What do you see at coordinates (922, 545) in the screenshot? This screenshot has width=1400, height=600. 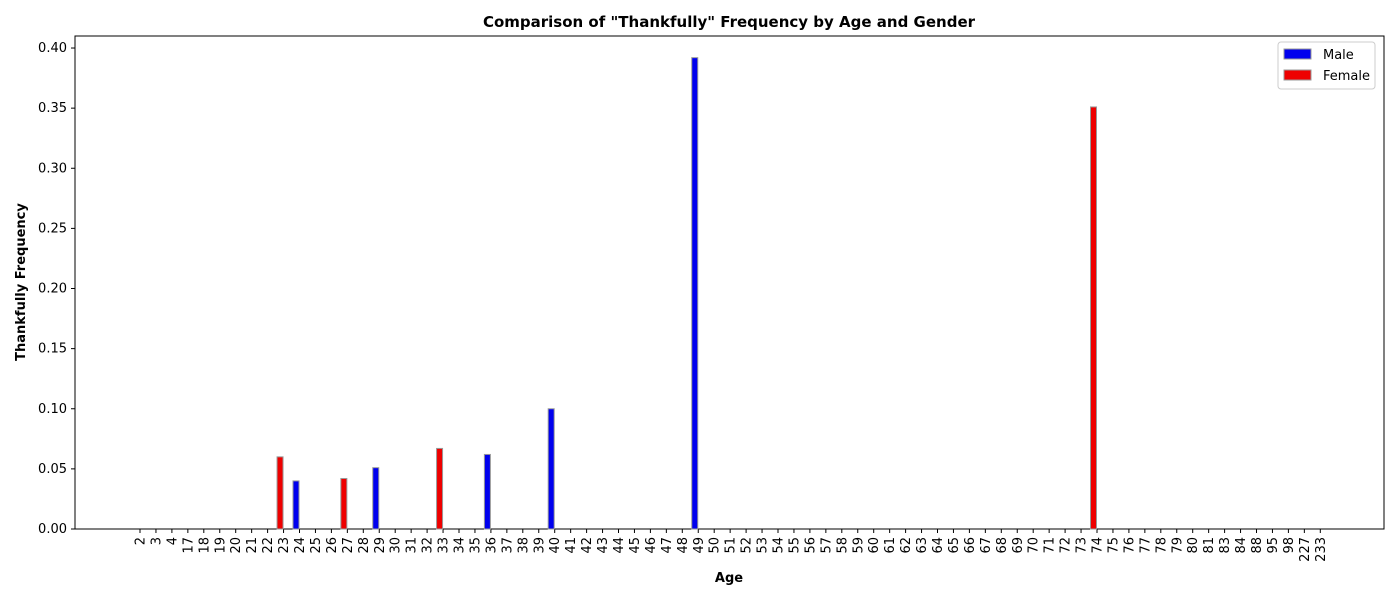 I see `x-tick-label: 63` at bounding box center [922, 545].